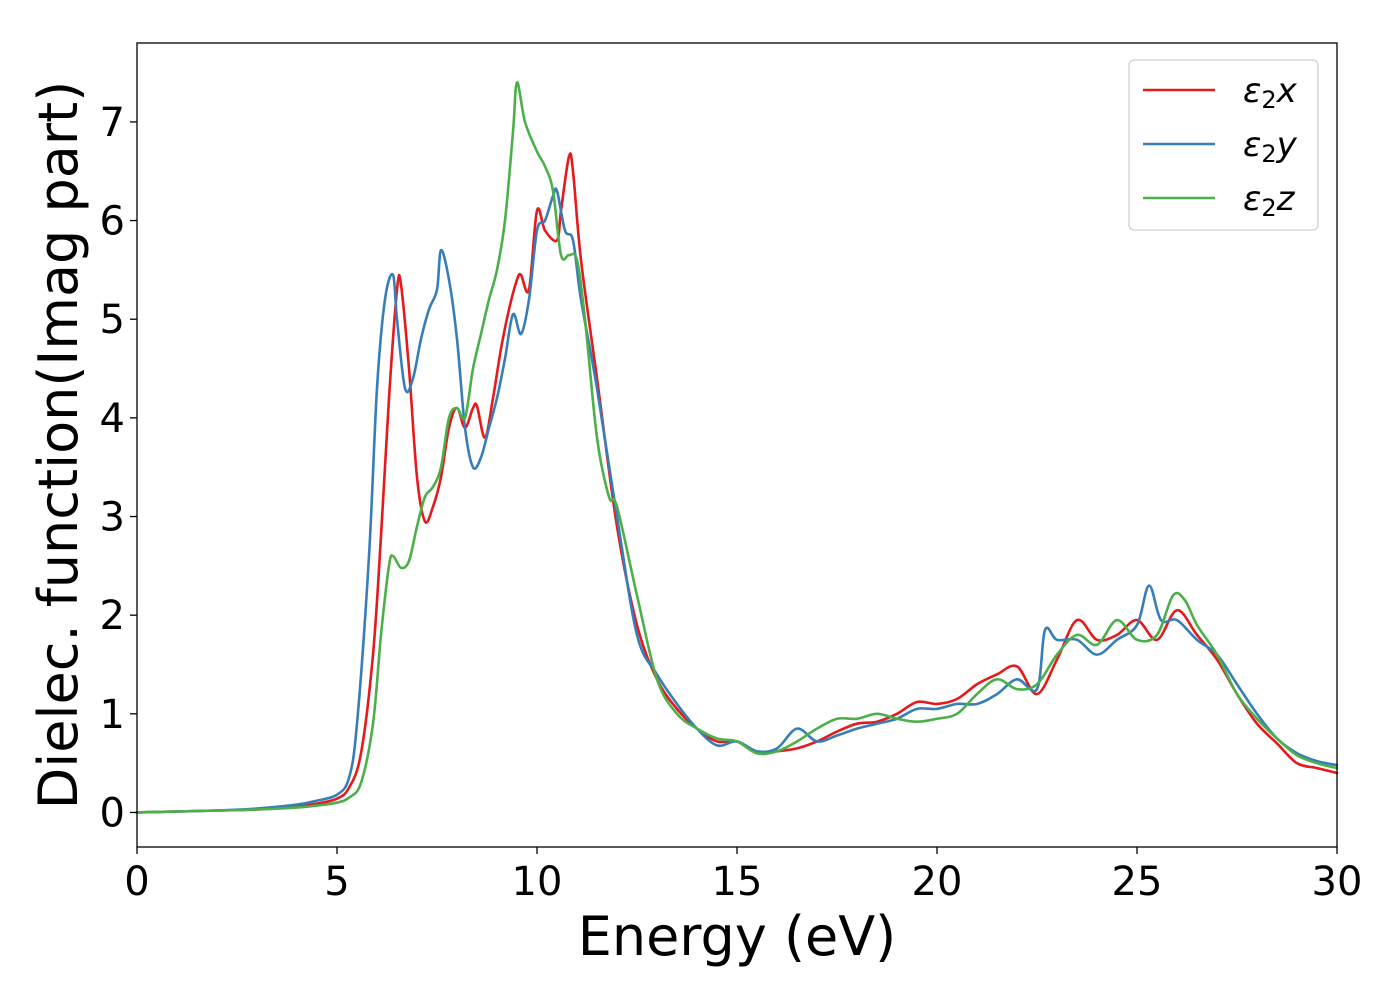  What do you see at coordinates (112, 715) in the screenshot?
I see `y-tick-label: 1` at bounding box center [112, 715].